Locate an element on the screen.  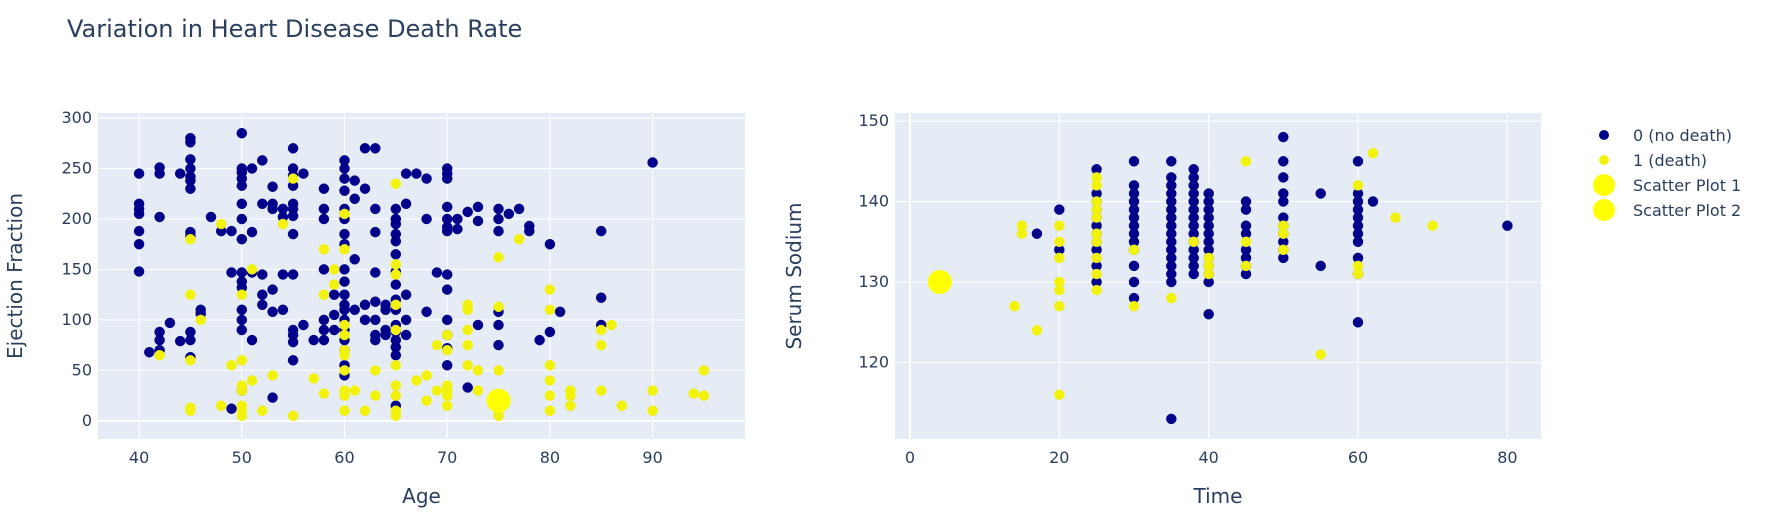
highlight-point is located at coordinates (498, 400).